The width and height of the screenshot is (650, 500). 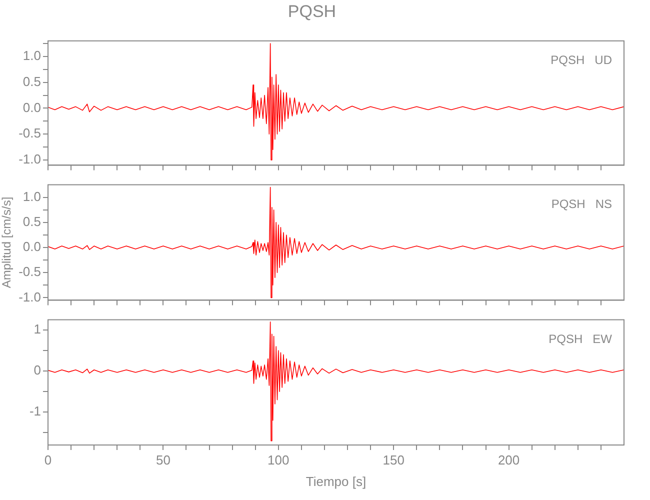 What do you see at coordinates (7, 242) in the screenshot?
I see `y-axis-title: Amplitud [cm/s/s]` at bounding box center [7, 242].